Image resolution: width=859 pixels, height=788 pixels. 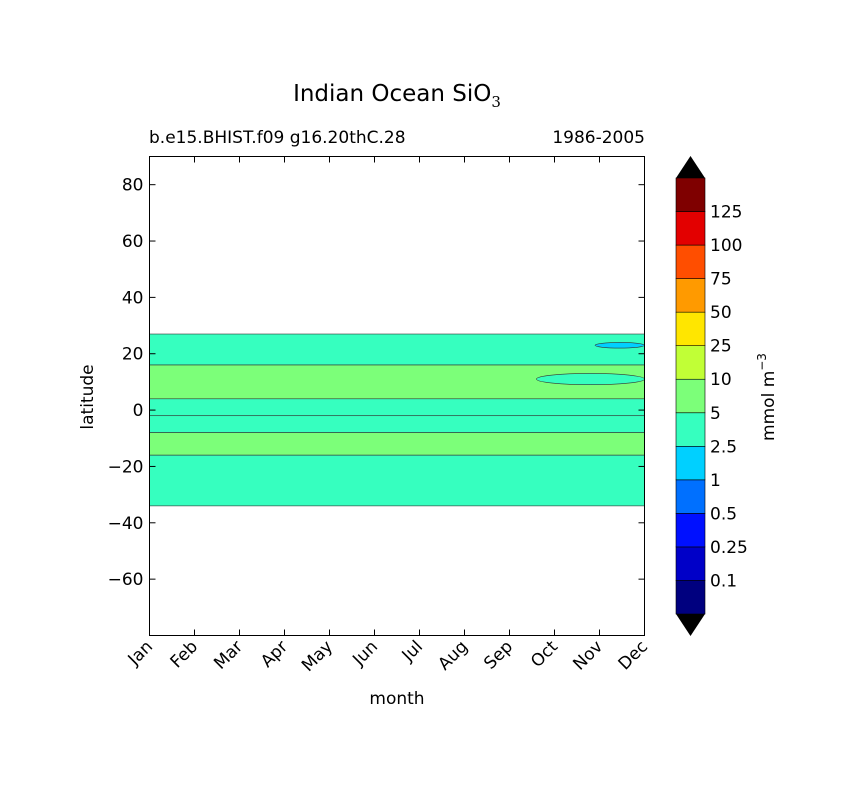 What do you see at coordinates (498, 655) in the screenshot?
I see `x-tick-label: Sep` at bounding box center [498, 655].